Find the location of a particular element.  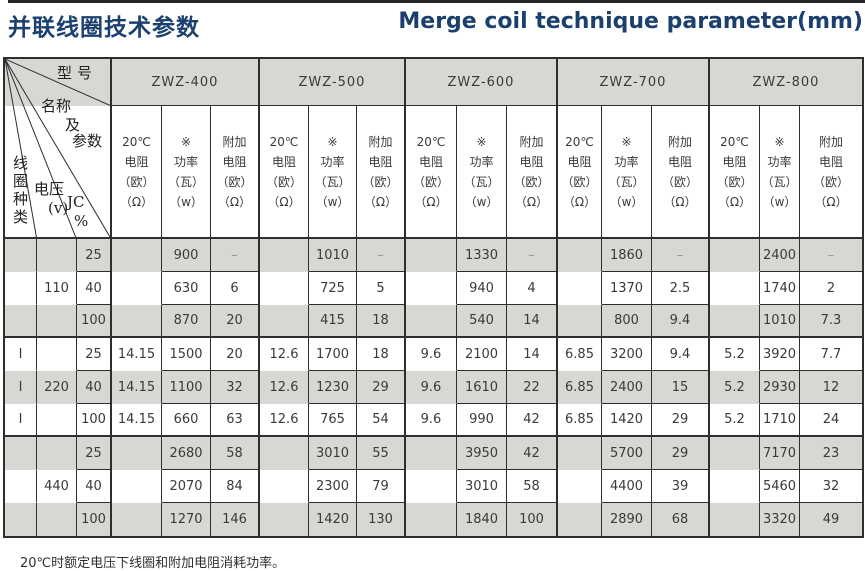

resistance-cell: 5.2 is located at coordinates (735, 420).